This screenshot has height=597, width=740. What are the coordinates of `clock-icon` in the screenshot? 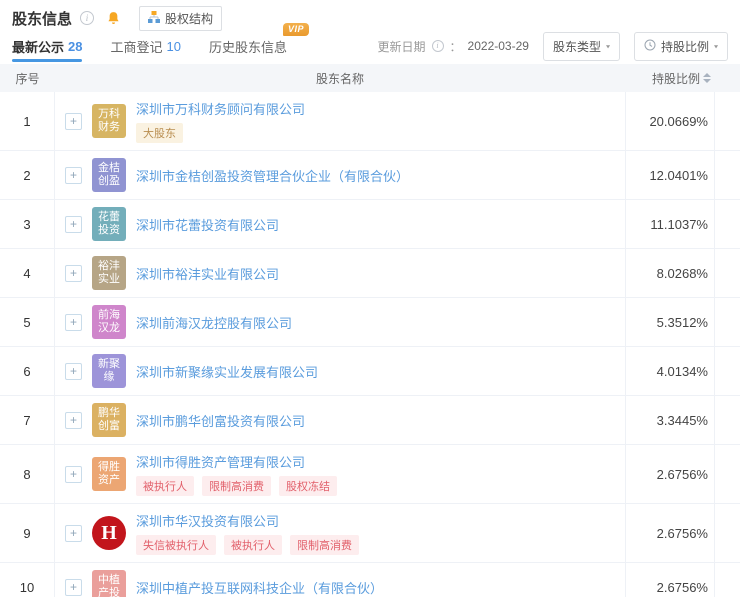 It's located at (650, 46).